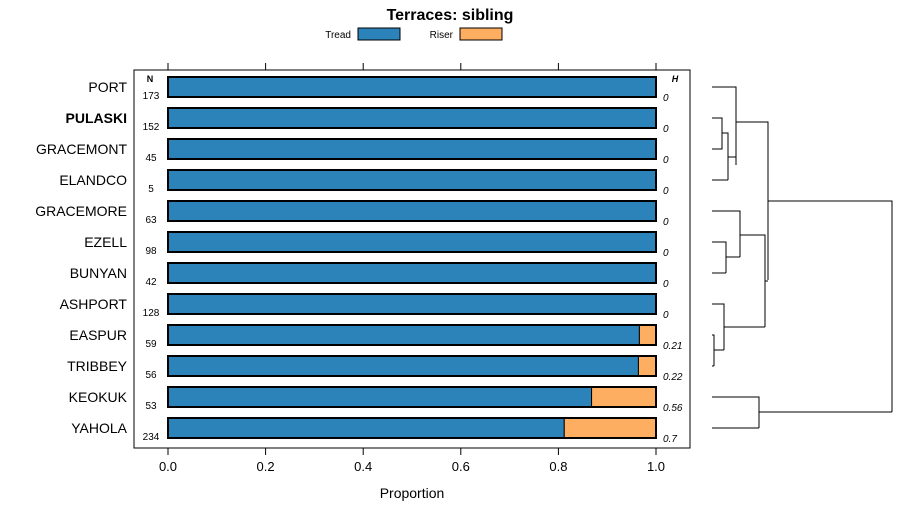  What do you see at coordinates (670, 439) in the screenshot?
I see `h-value-label: 0.7` at bounding box center [670, 439].